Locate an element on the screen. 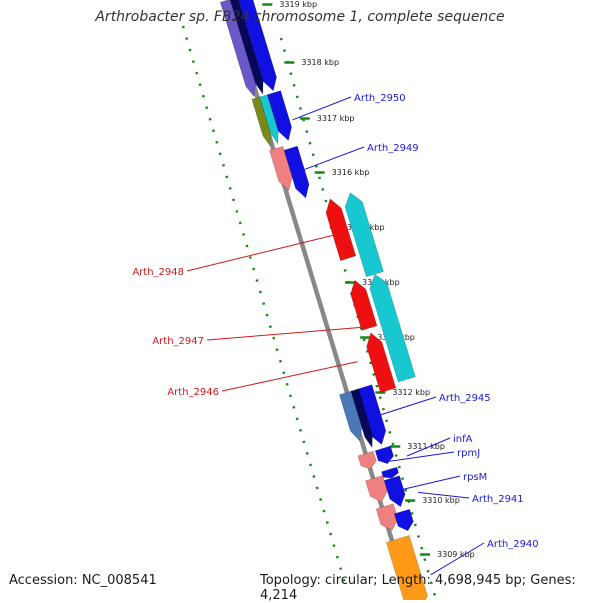  gene-label: Arth_2949 is located at coordinates (393, 148).